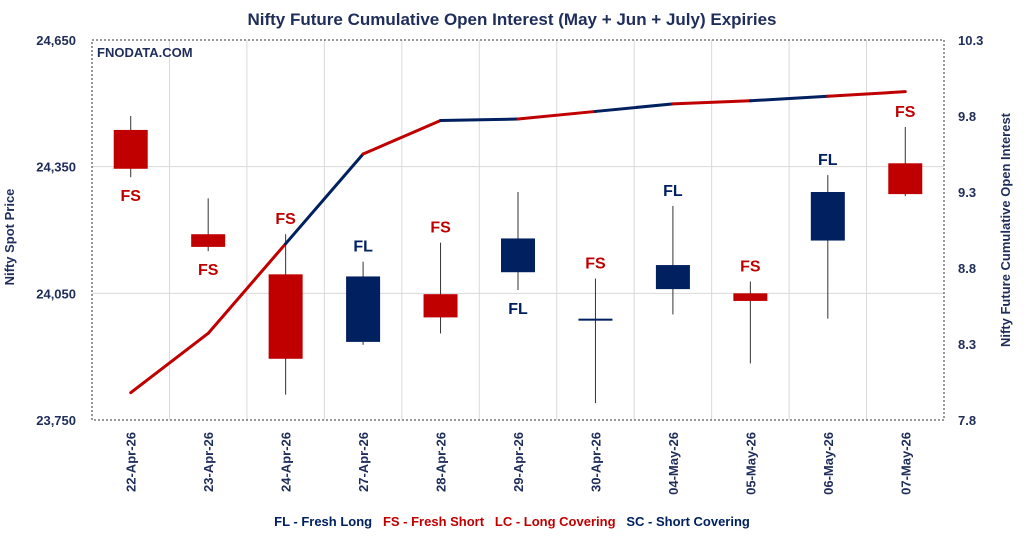 Image resolution: width=1024 pixels, height=537 pixels. Describe the element at coordinates (286, 462) in the screenshot. I see `x-tick: 24-Apr-26` at that location.